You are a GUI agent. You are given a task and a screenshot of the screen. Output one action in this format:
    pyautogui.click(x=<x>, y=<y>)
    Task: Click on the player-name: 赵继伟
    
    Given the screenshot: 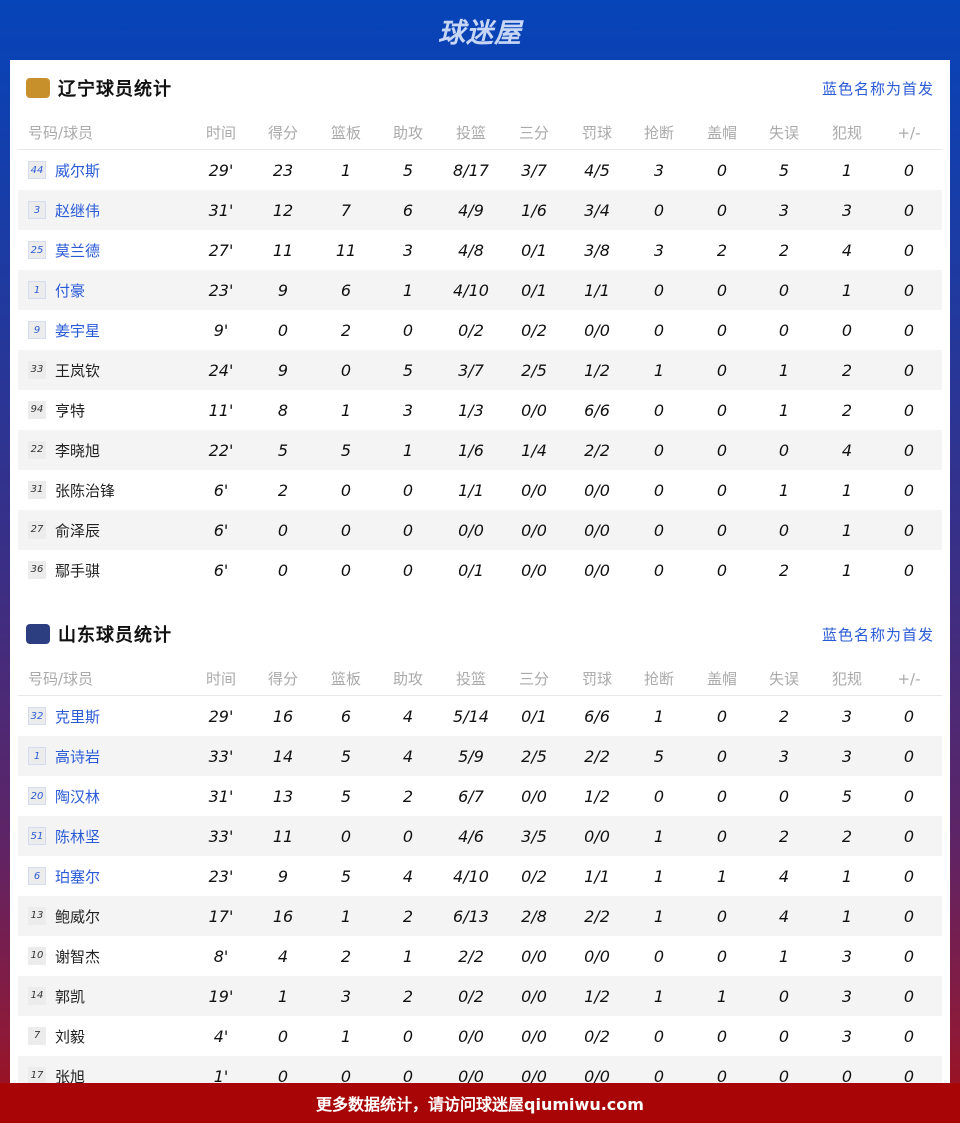 What is the action you would take?
    pyautogui.click(x=78, y=210)
    